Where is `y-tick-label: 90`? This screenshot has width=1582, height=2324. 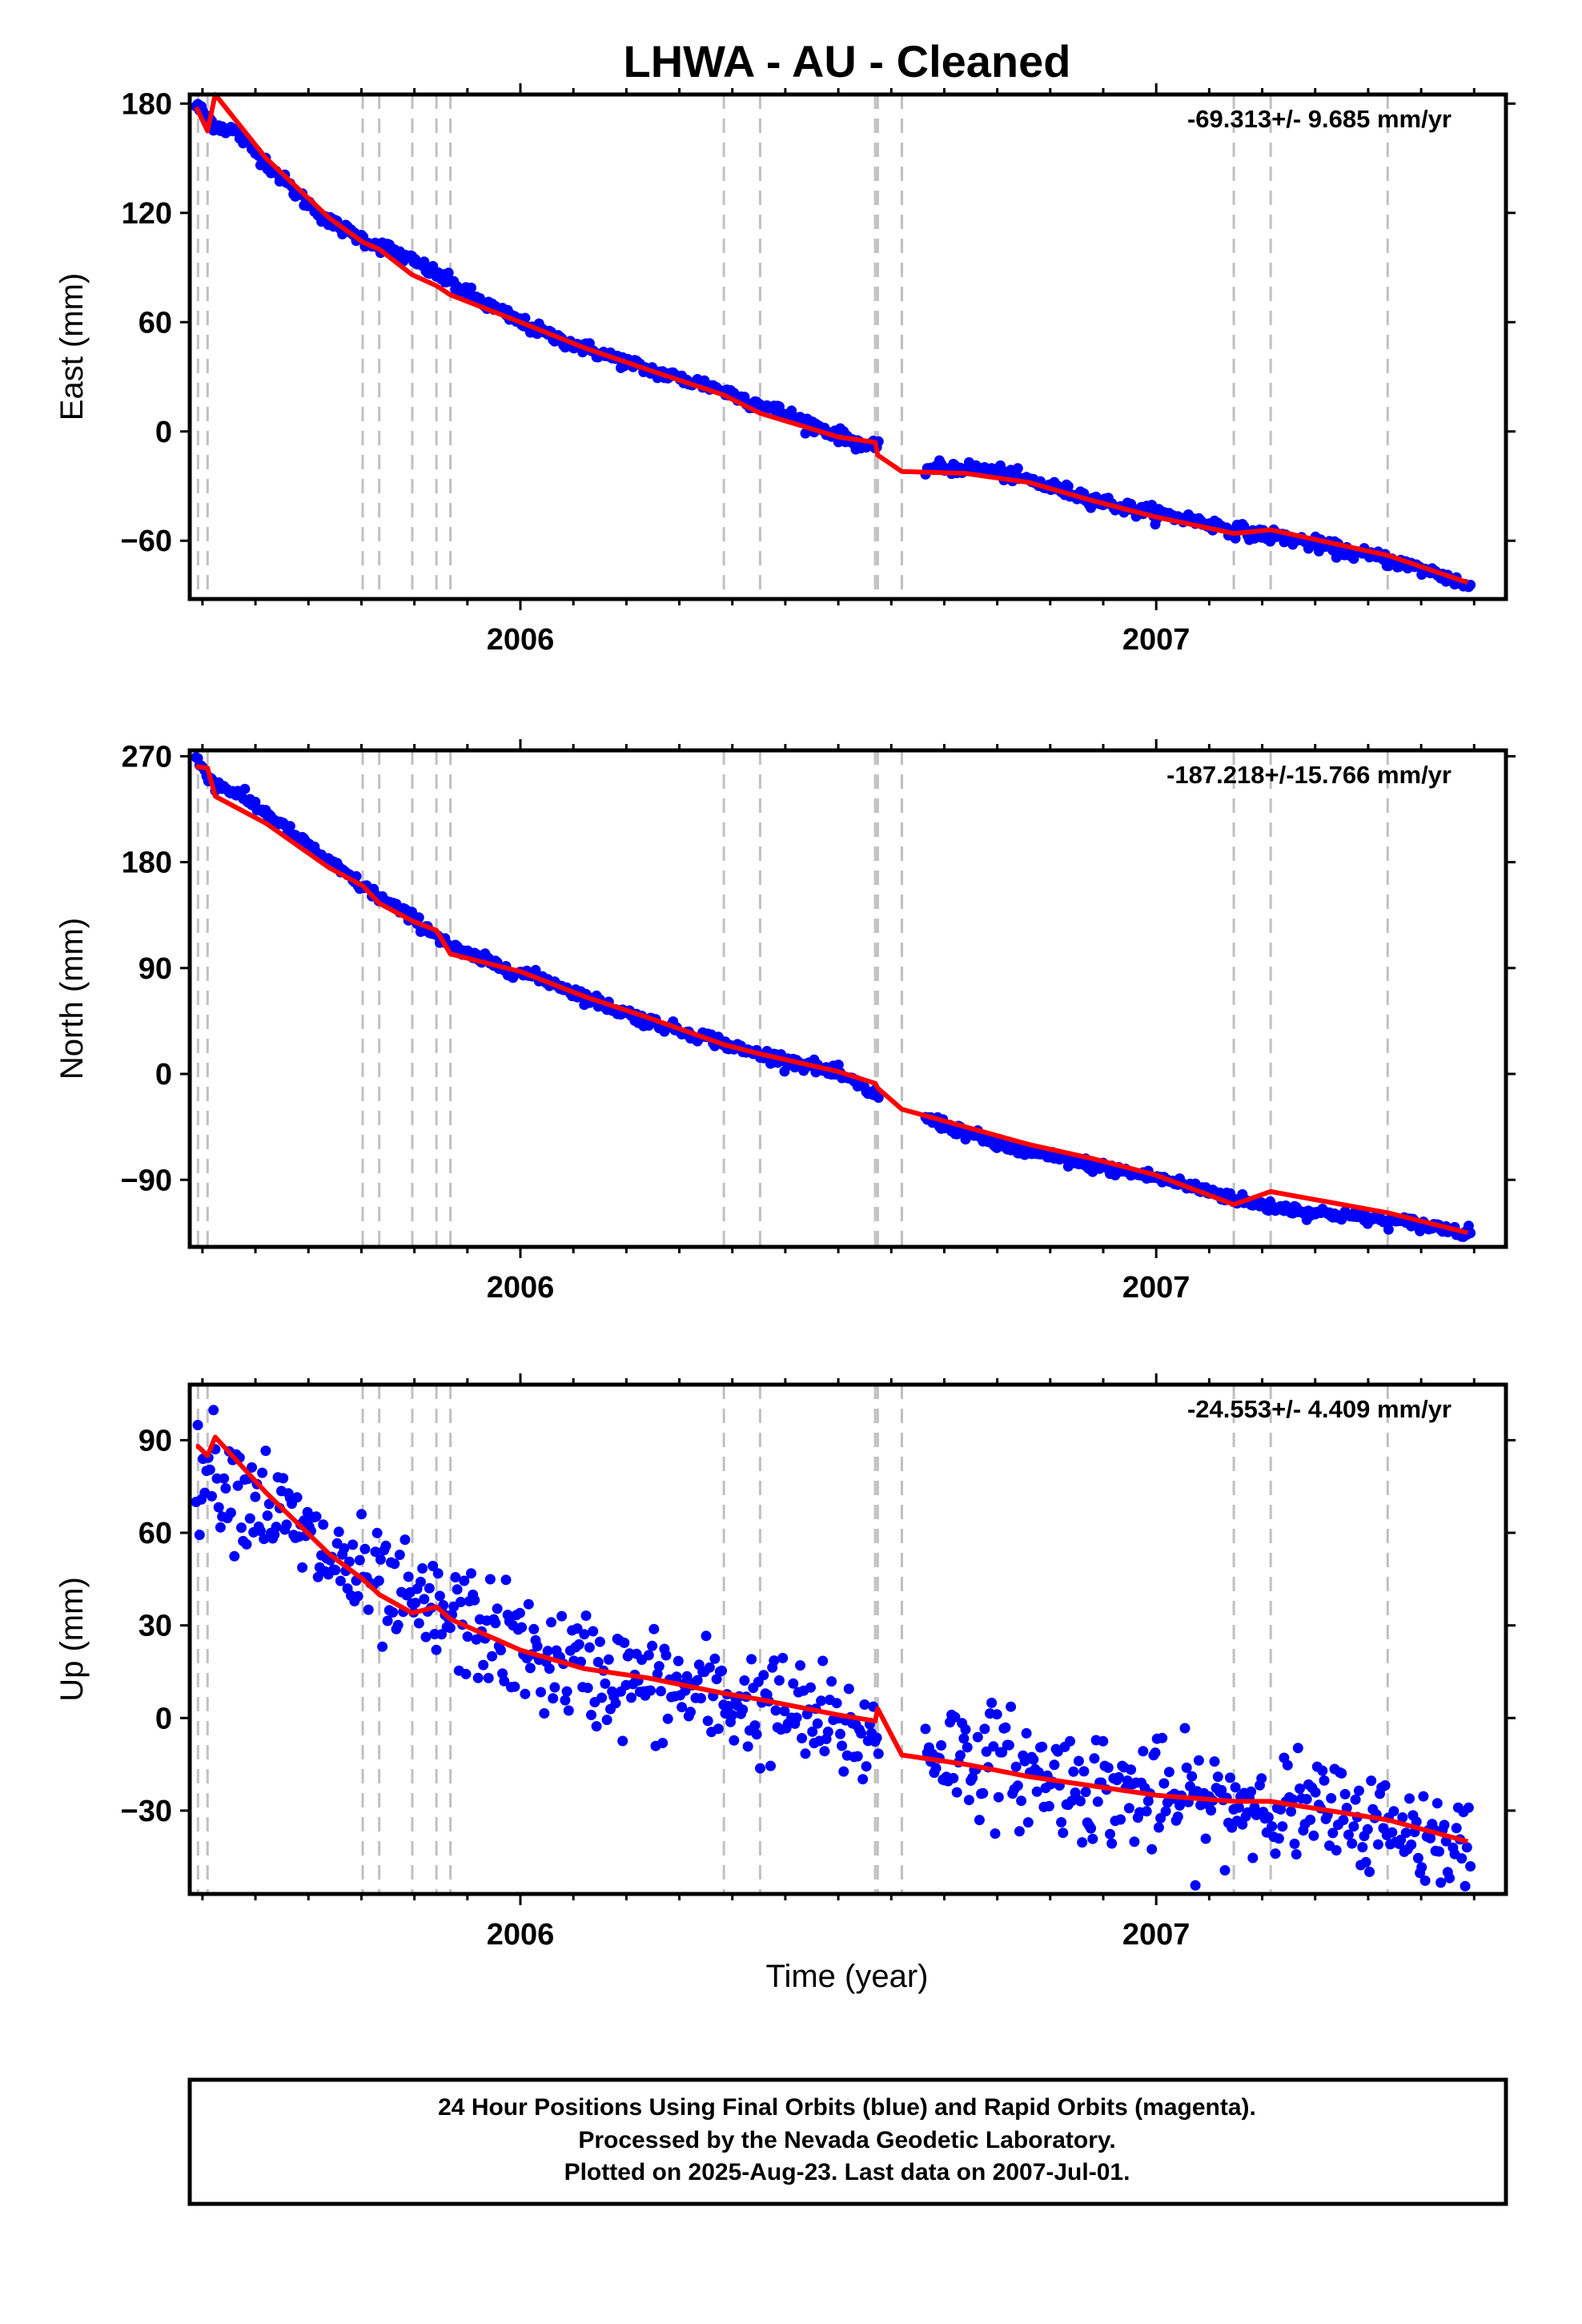
y-tick-label: 90 is located at coordinates (155, 1441).